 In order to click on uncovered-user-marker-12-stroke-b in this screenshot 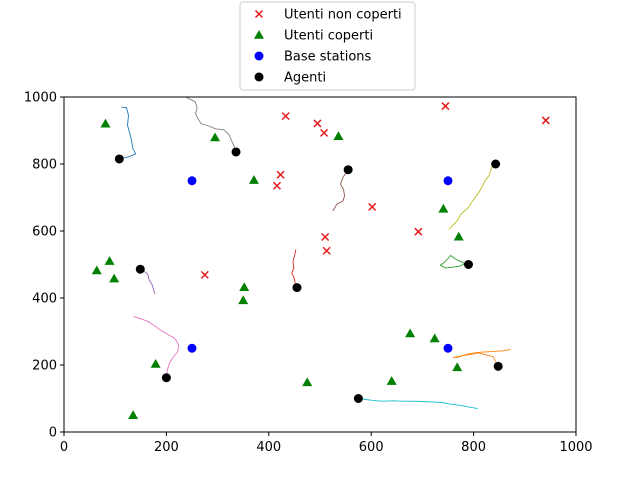, I will do `click(204, 274)`.